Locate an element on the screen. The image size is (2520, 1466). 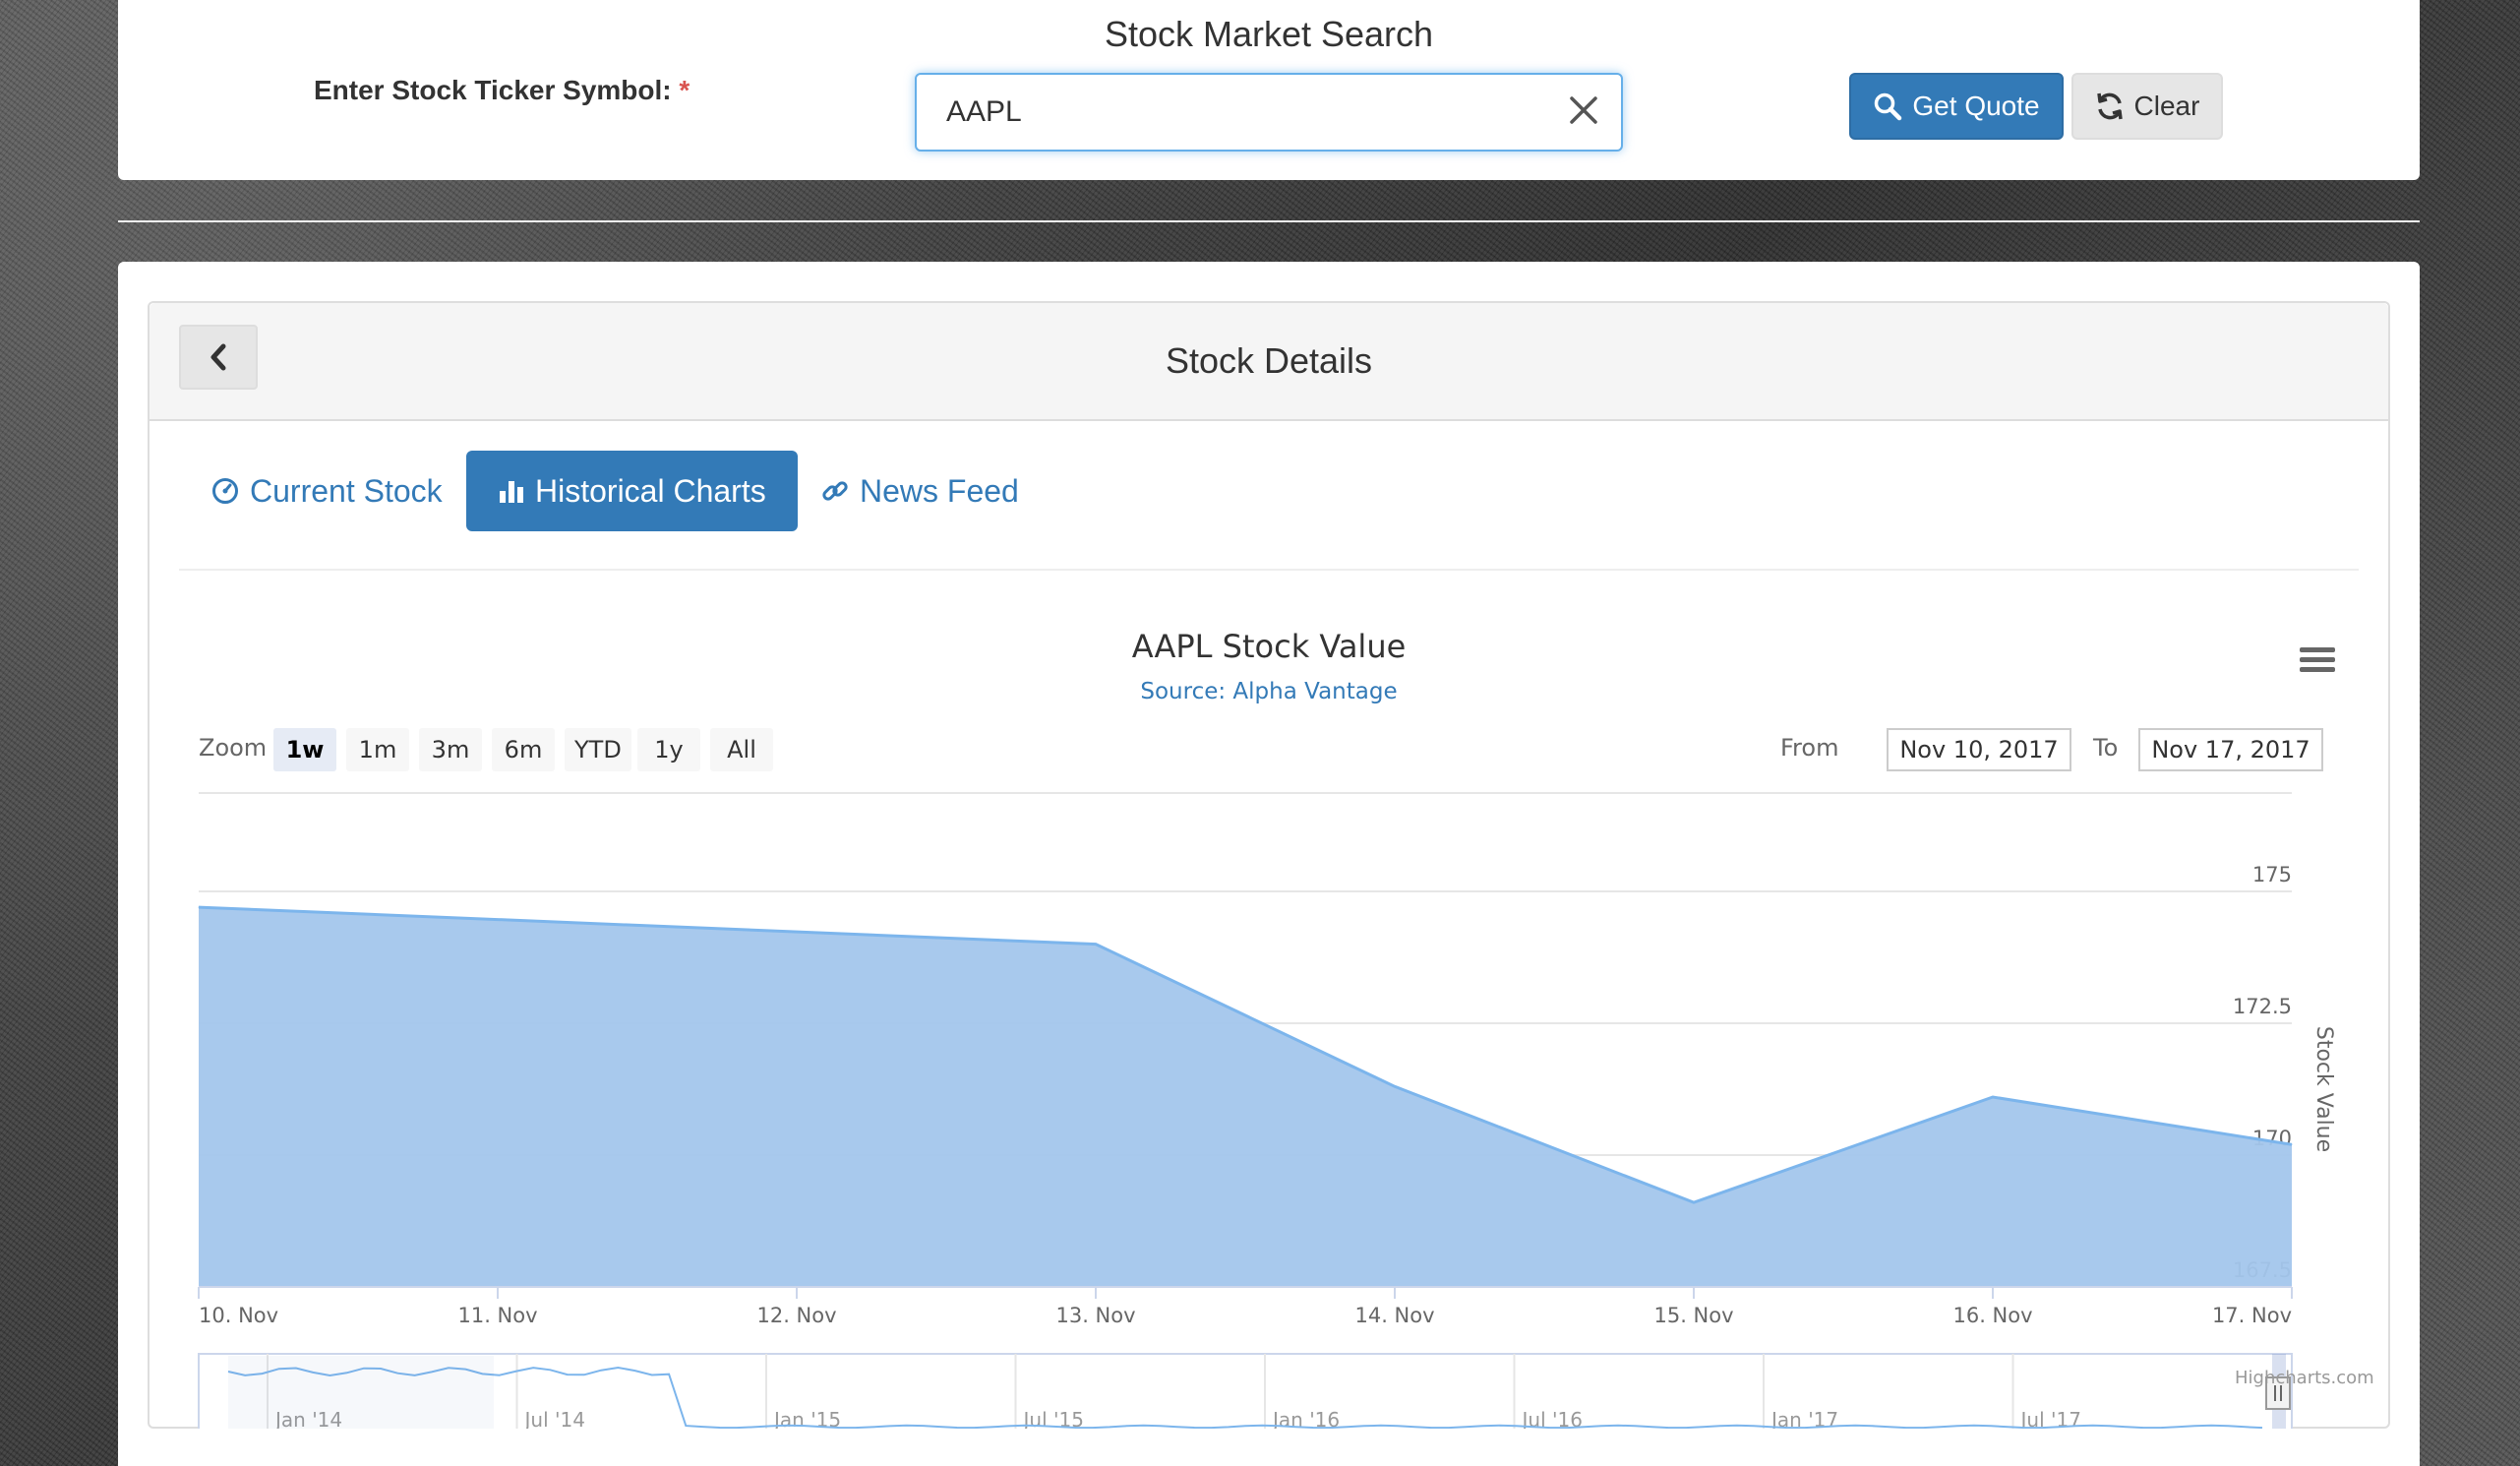
tab-current-stock: Current Stock is located at coordinates (326, 491).